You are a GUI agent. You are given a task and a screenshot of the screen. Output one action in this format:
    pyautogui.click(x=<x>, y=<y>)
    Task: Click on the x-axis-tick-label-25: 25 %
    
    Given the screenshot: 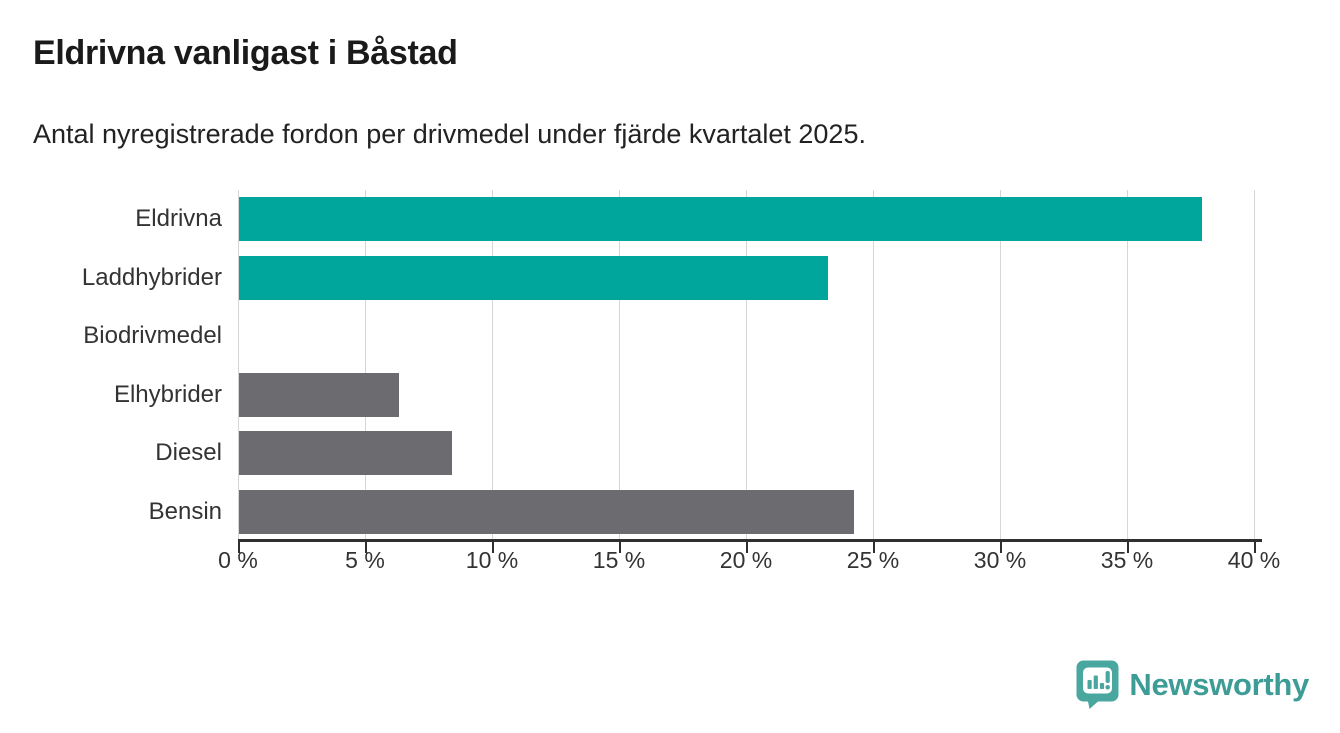 What is the action you would take?
    pyautogui.click(x=873, y=560)
    